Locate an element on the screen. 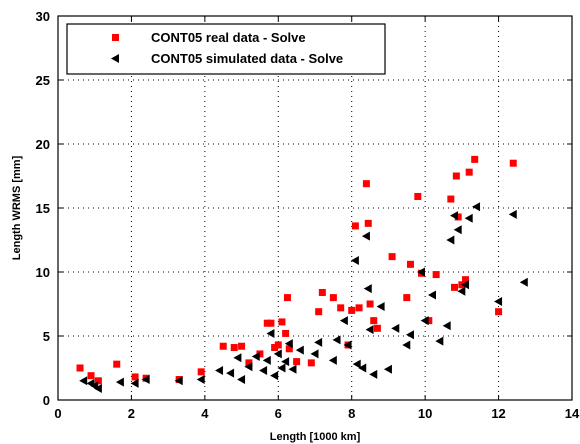 The height and width of the screenshot is (444, 580). x-tick-label: 0 is located at coordinates (57, 413).